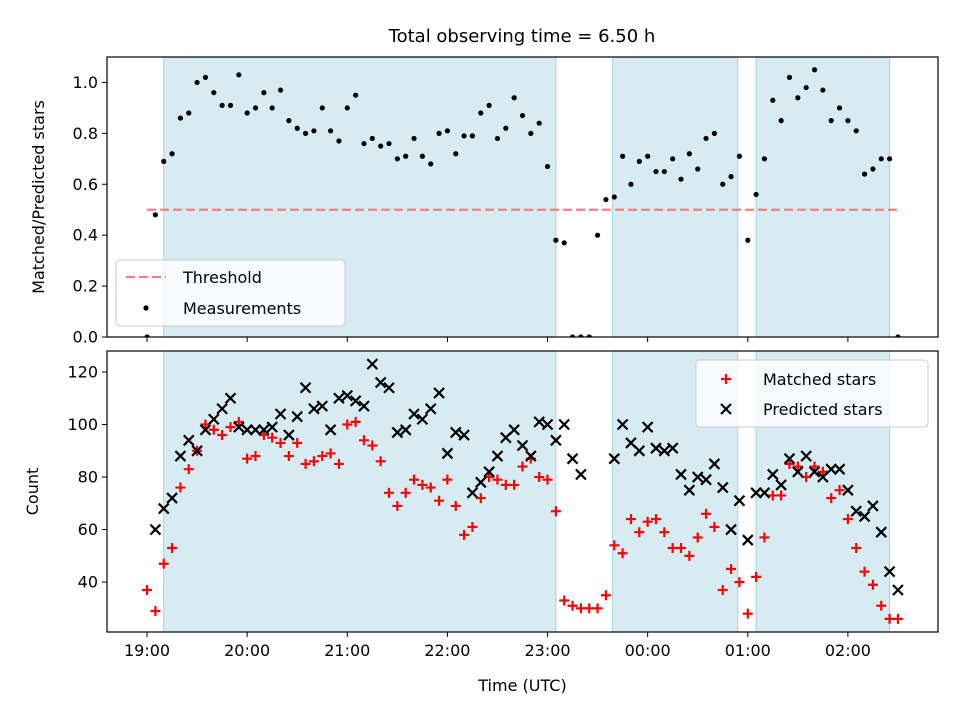  What do you see at coordinates (812, 393) in the screenshot?
I see `legend-box` at bounding box center [812, 393].